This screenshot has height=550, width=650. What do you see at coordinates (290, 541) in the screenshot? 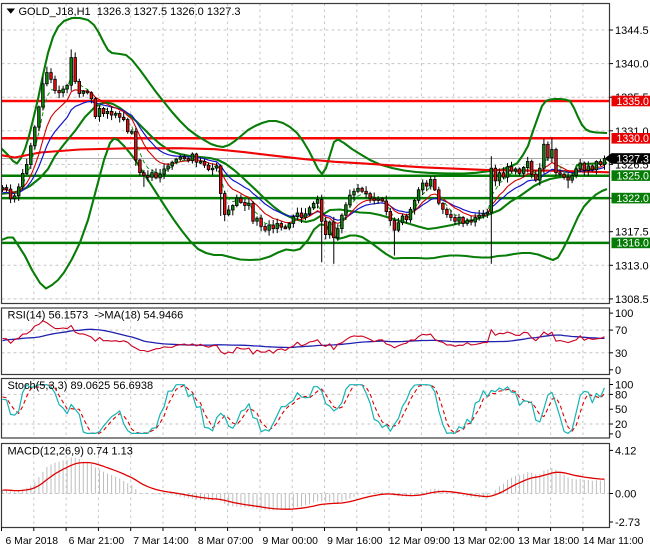
I see `svg-text: 9 Mar 00:00` at bounding box center [290, 541].